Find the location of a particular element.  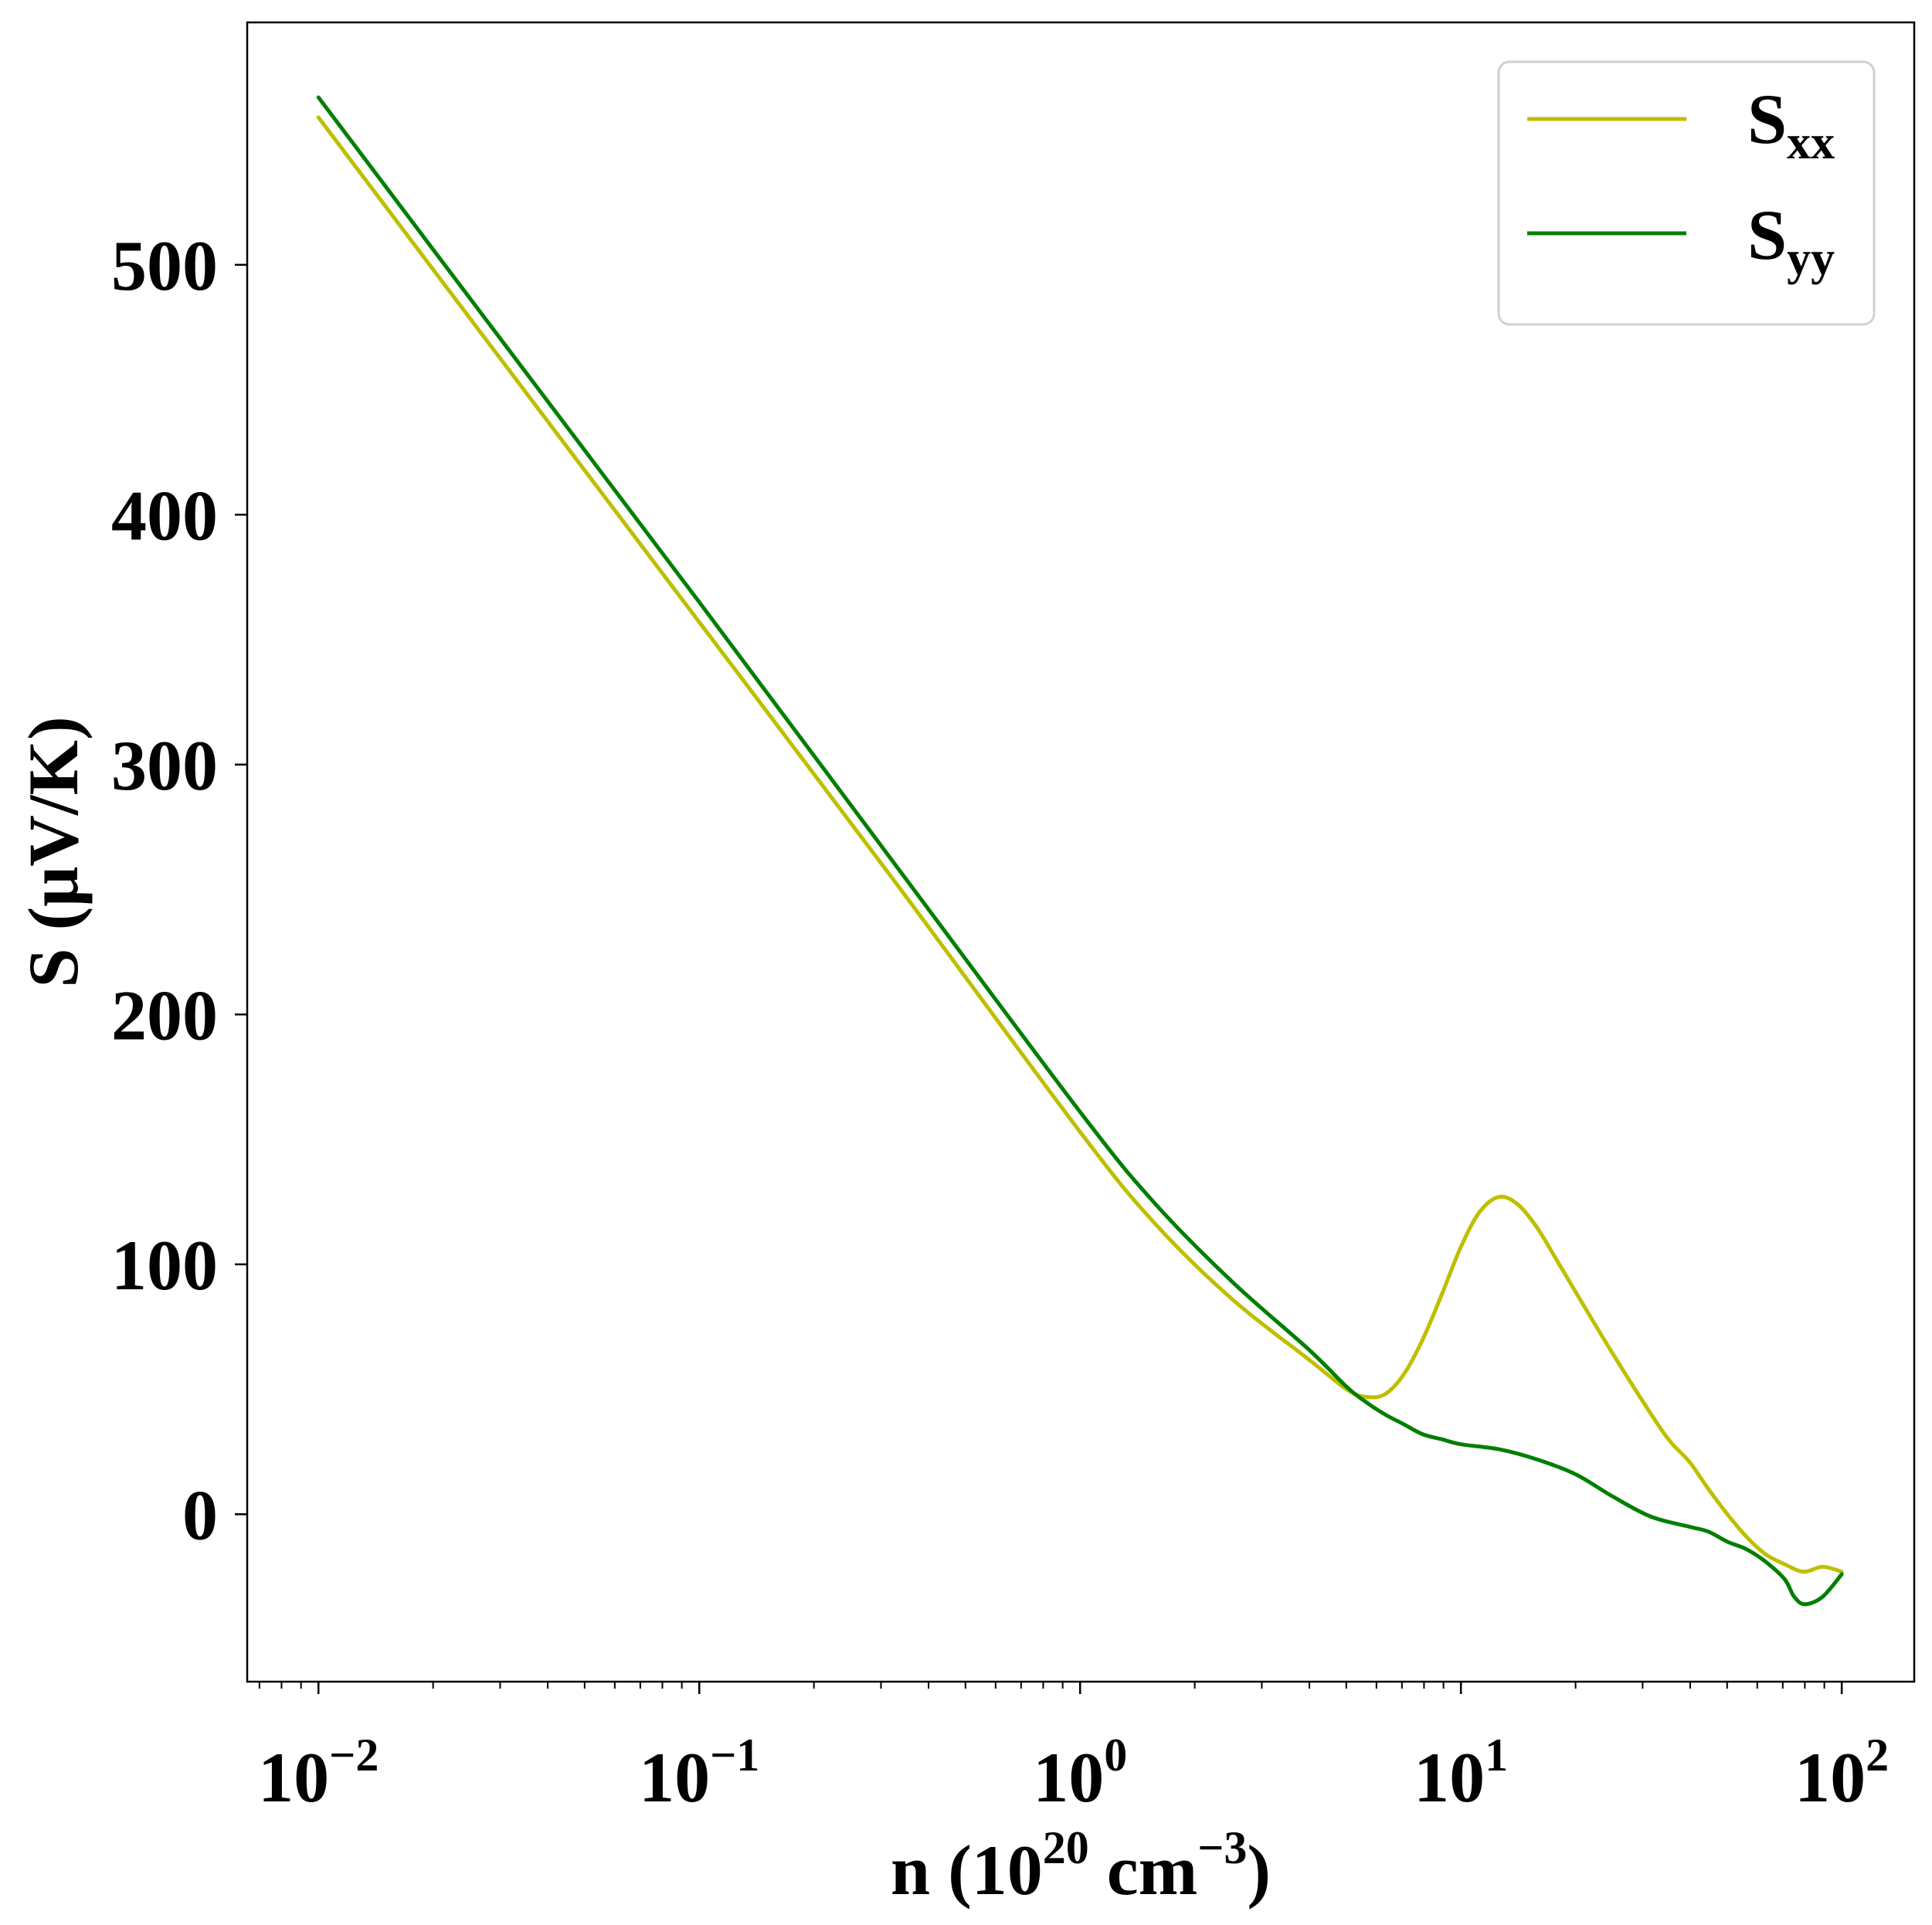

x-tick-label: 10² is located at coordinates (1841, 1773).